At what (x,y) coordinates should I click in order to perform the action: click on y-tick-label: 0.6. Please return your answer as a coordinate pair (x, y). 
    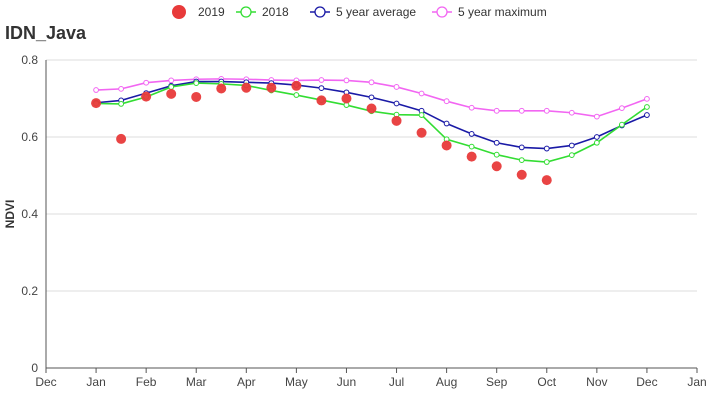
    Looking at the image, I should click on (29, 137).